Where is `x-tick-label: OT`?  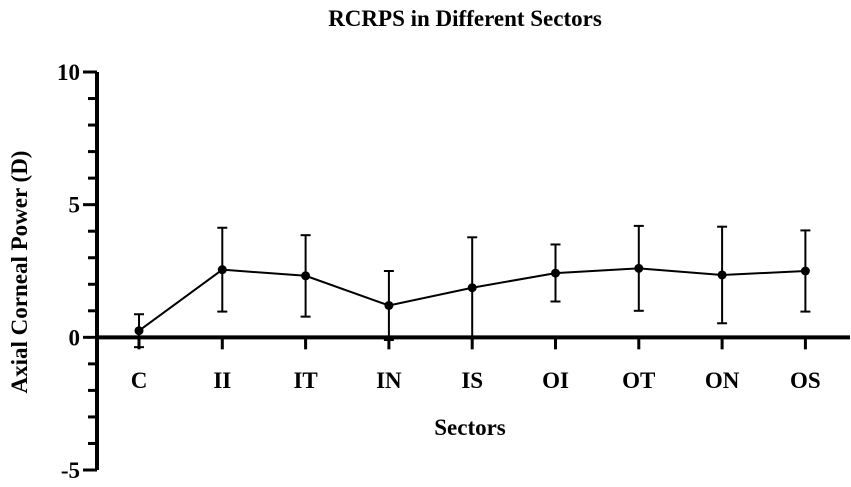 x-tick-label: OT is located at coordinates (638, 380).